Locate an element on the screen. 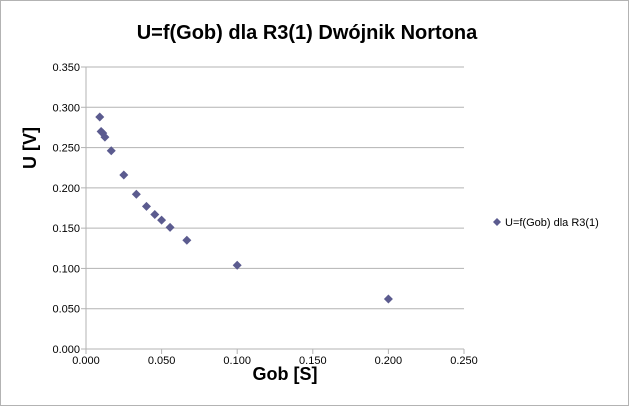  y-tick-label: 0.300 is located at coordinates (66, 108).